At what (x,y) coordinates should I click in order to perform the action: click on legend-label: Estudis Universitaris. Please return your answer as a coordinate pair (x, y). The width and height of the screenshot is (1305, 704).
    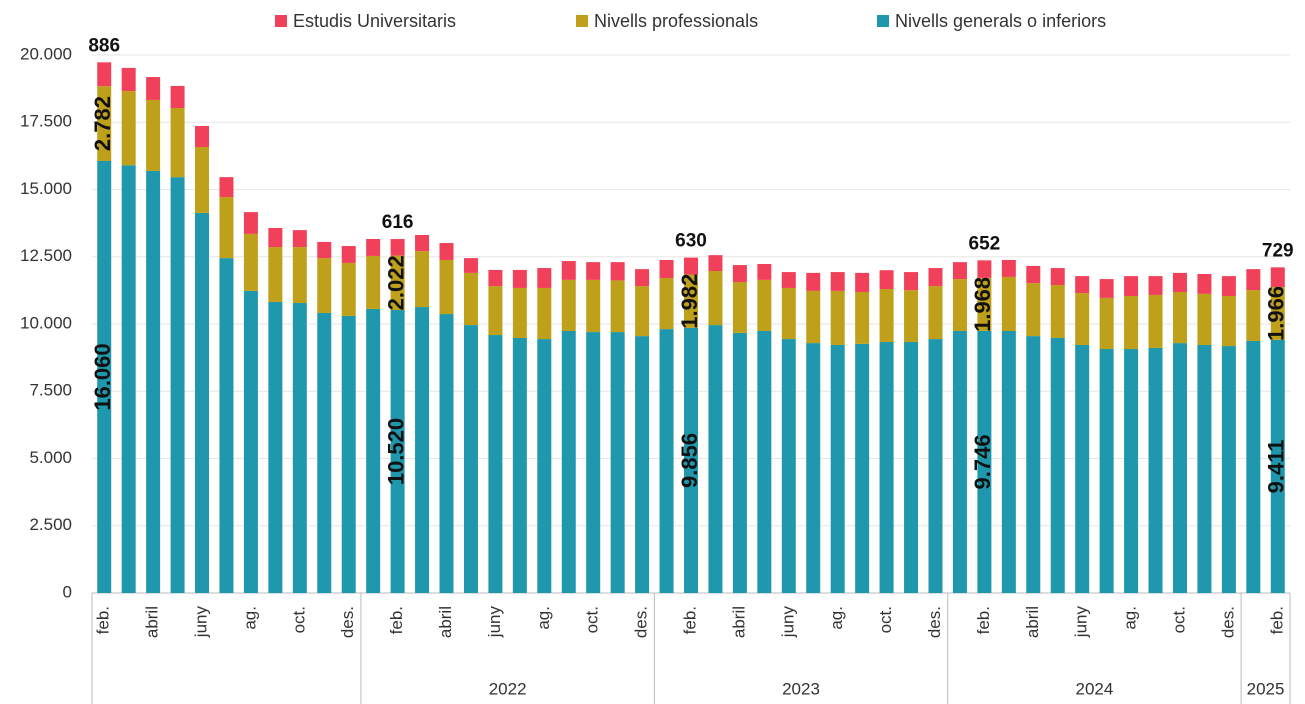
    Looking at the image, I should click on (374, 21).